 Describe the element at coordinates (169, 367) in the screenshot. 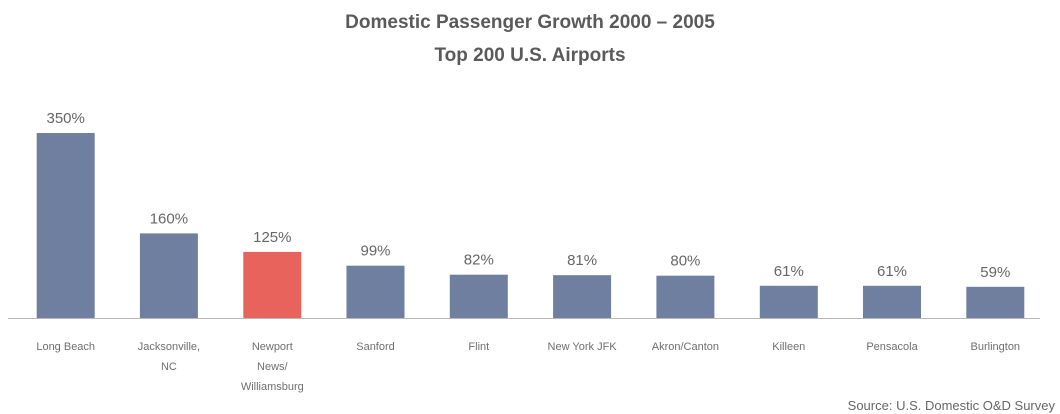

I see `category-label-line: NC` at that location.